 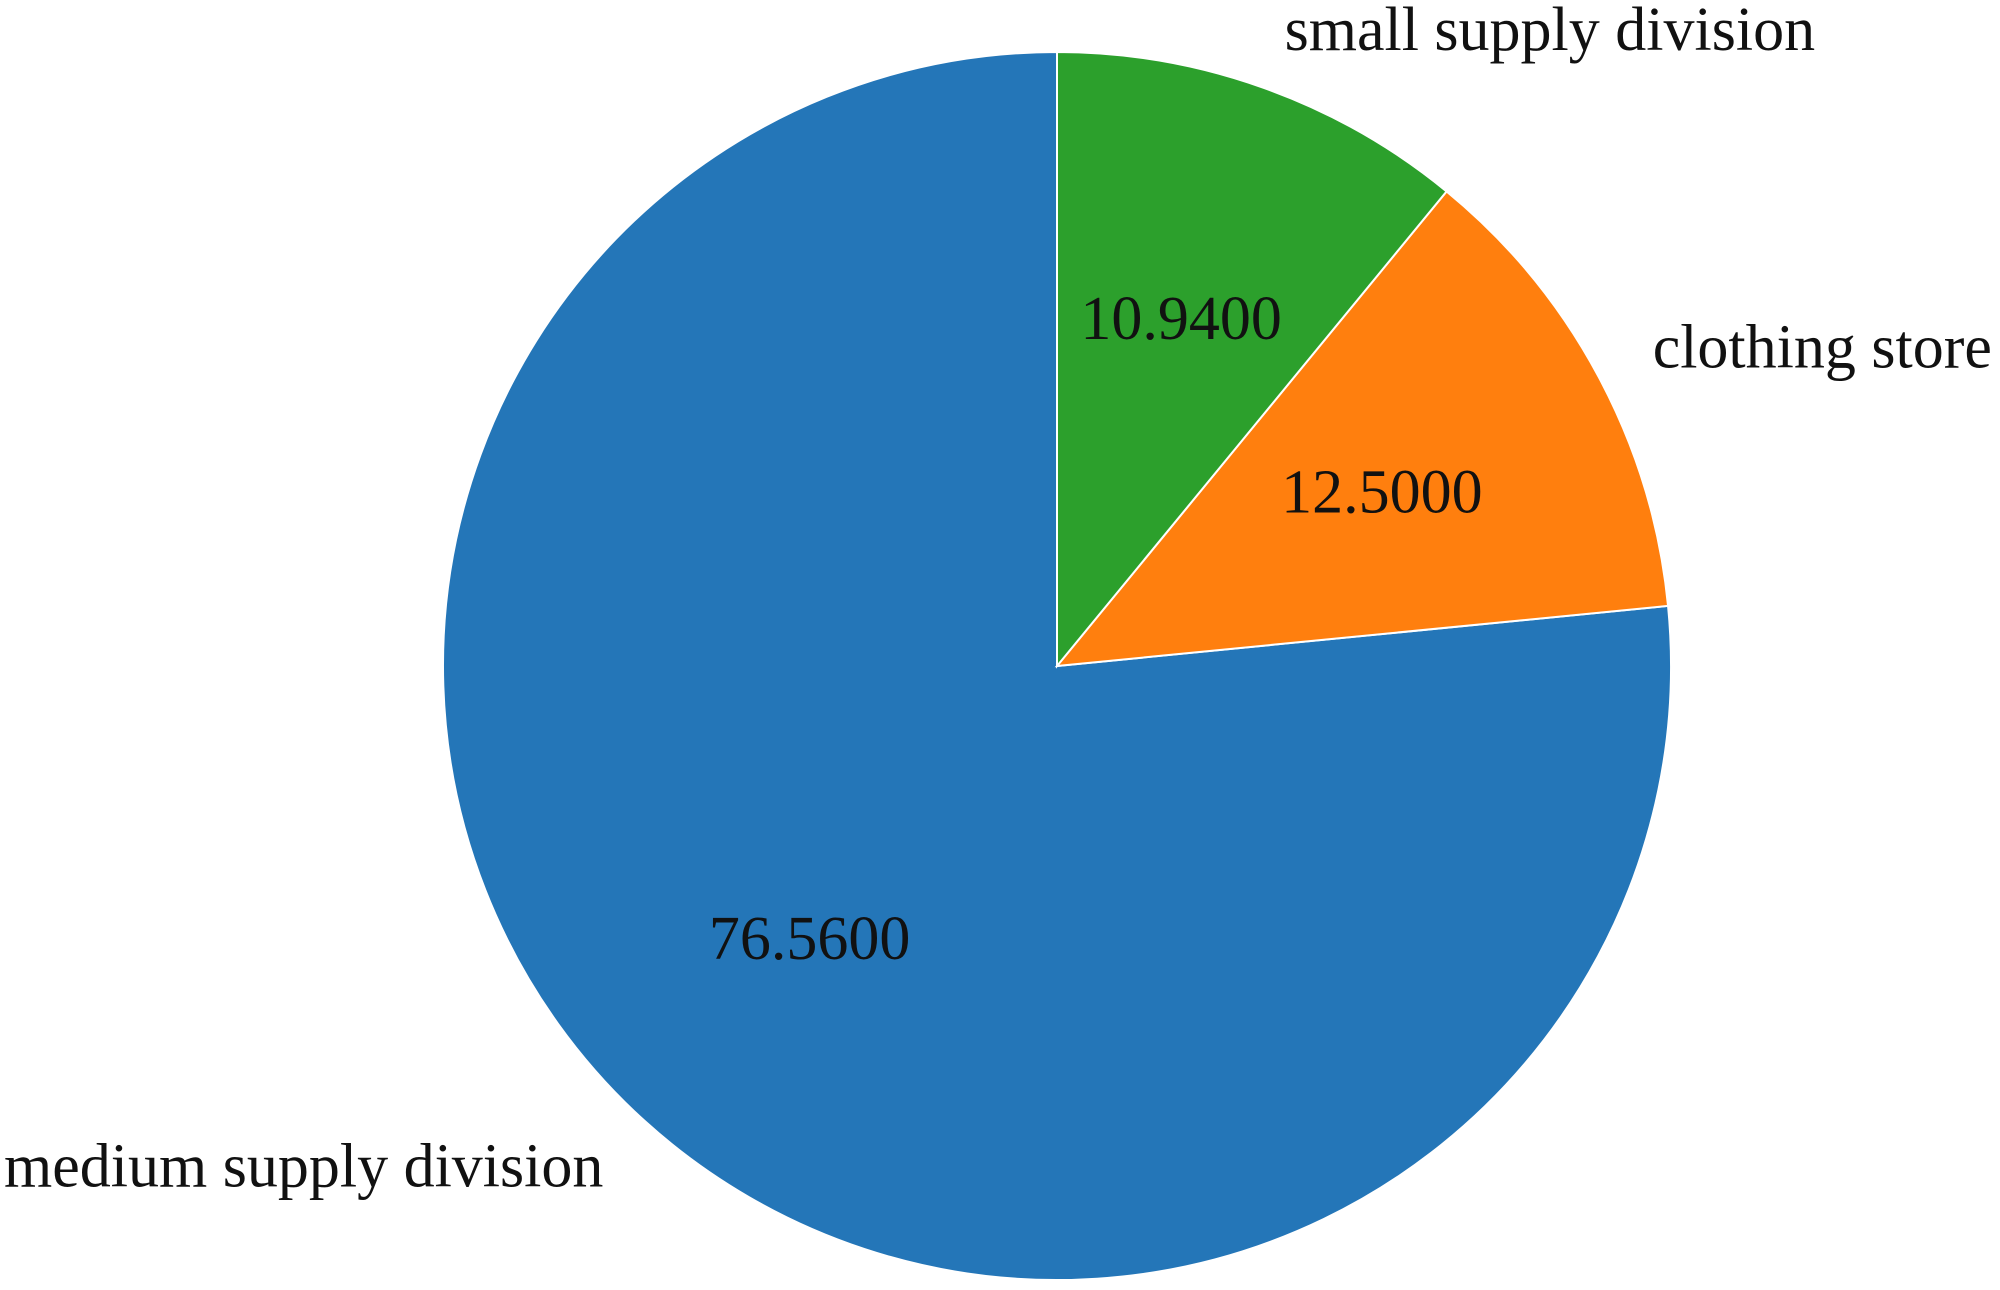 I want to click on pie-category-label: medium supply division, so click(x=303, y=1166).